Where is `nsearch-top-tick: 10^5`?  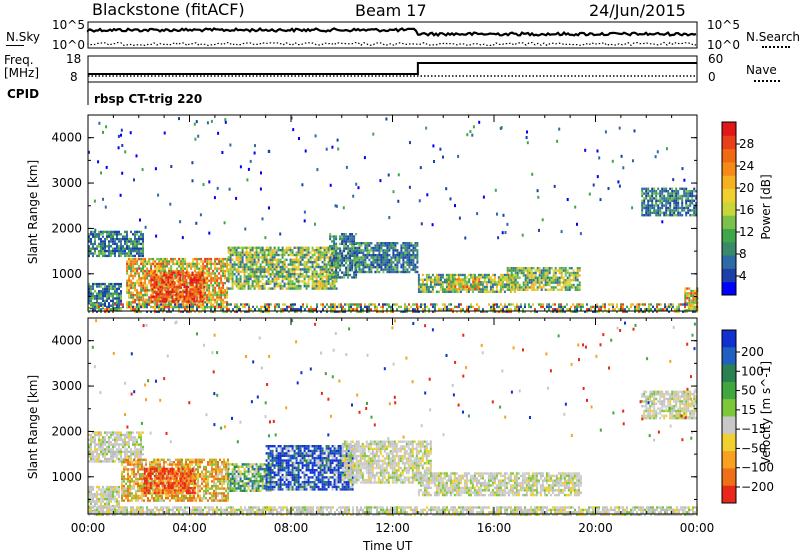 nsearch-top-tick: 10^5 is located at coordinates (723, 25).